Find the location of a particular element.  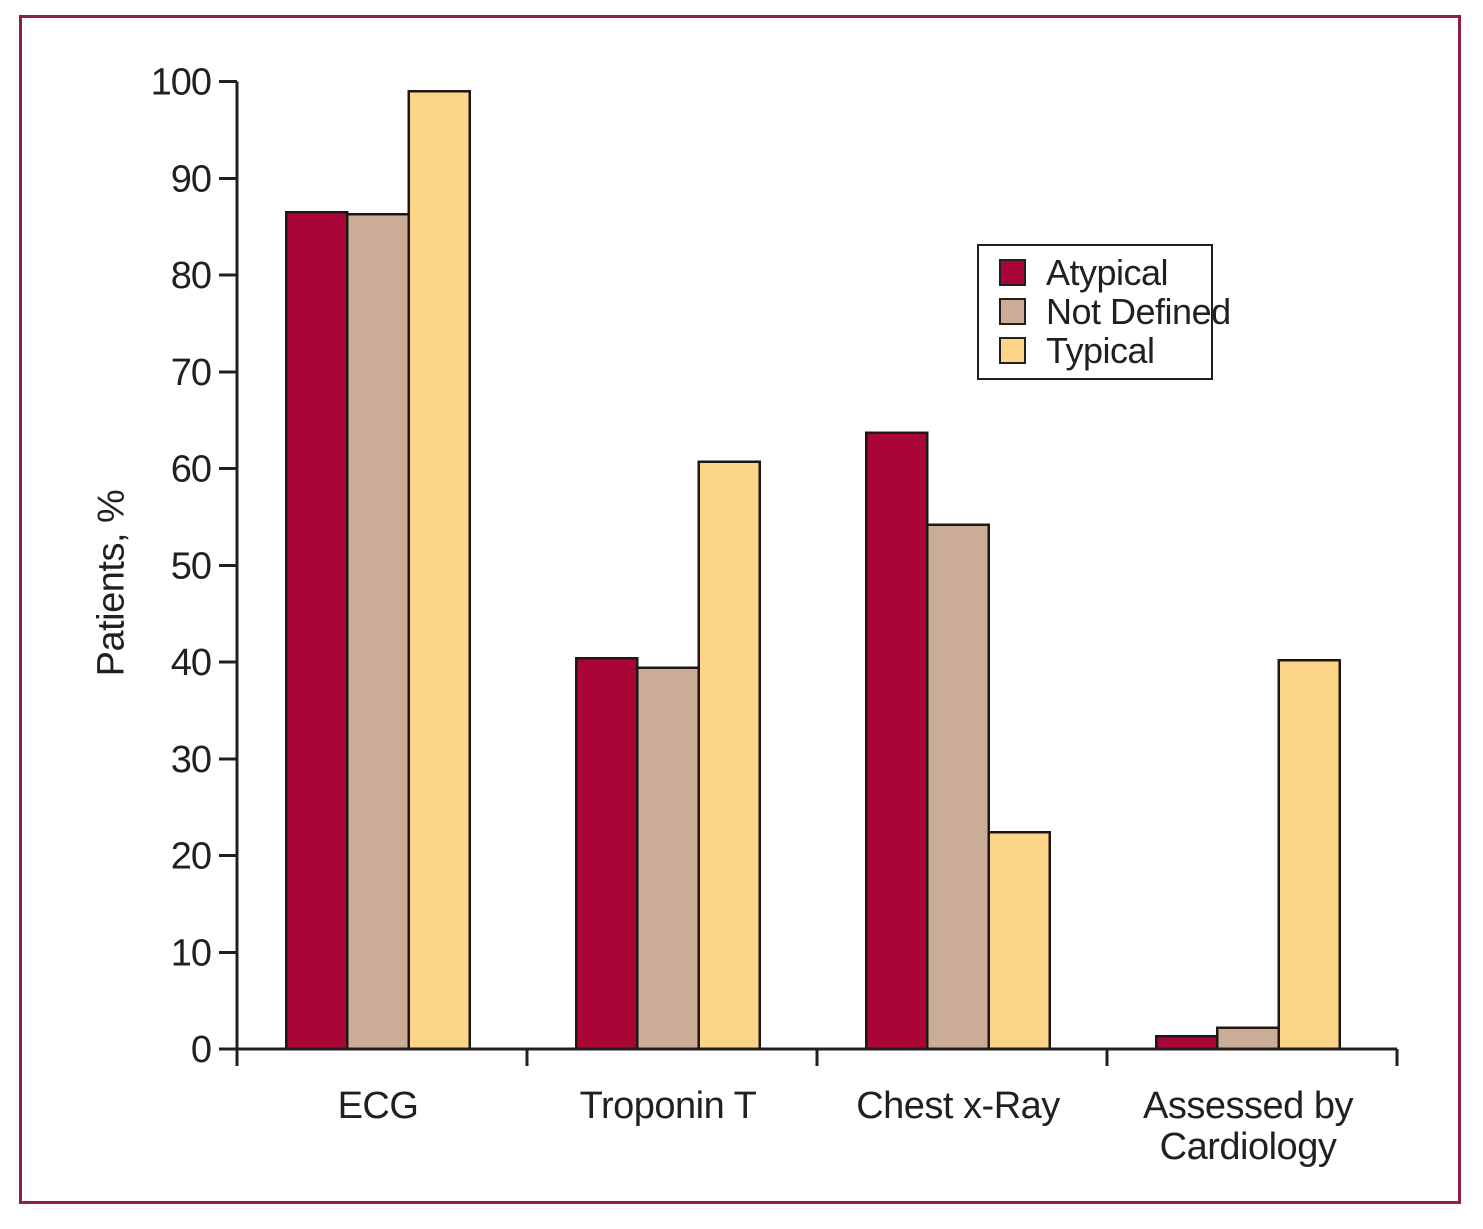

bar-typical-chest-x-ray is located at coordinates (1019, 941).